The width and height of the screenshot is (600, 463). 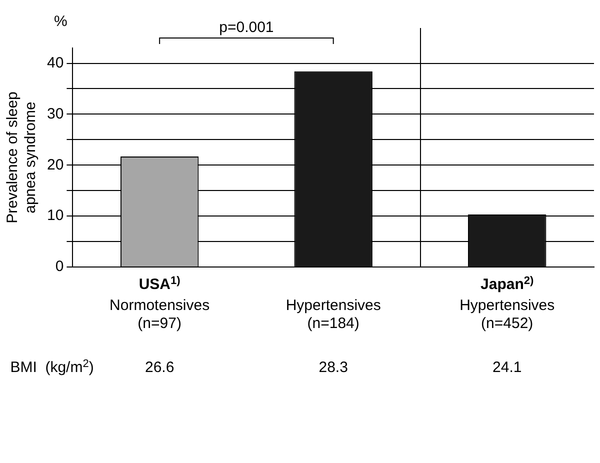 I want to click on text: p=0.001, so click(x=246, y=27).